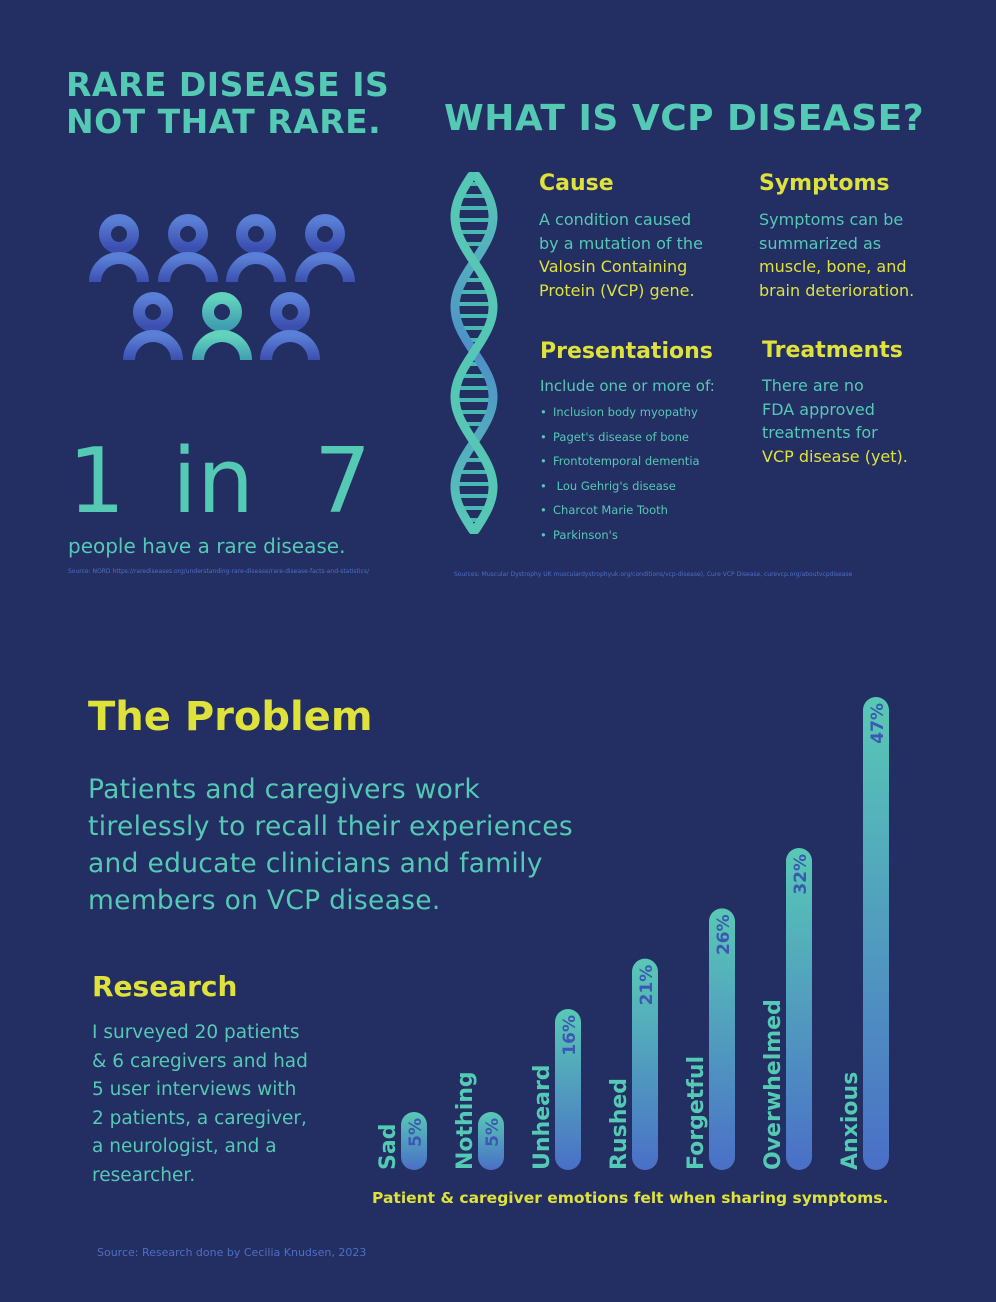 This screenshot has height=1302, width=996. I want to click on bar-category-label: Unheard, so click(542, 1117).